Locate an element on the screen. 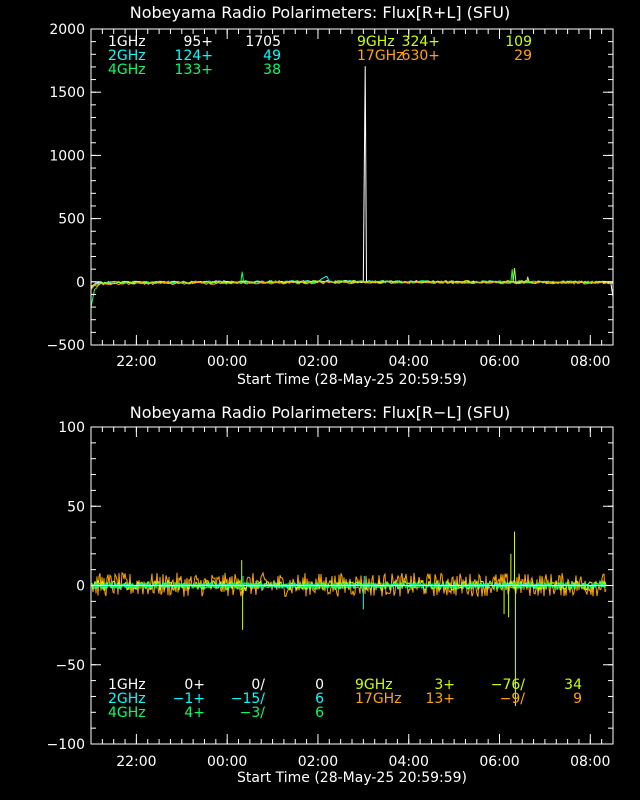  y-tick-label: 500 is located at coordinates (71, 220).